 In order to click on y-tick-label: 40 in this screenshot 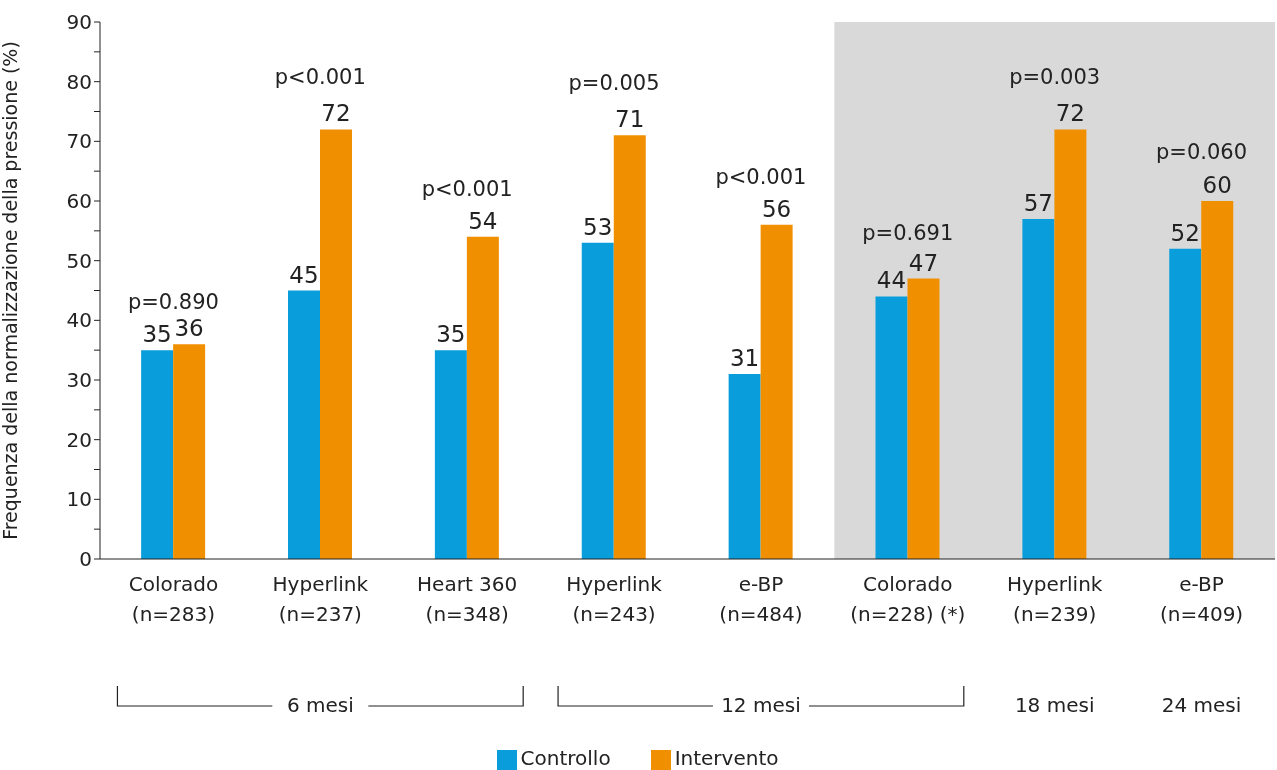, I will do `click(79, 320)`.